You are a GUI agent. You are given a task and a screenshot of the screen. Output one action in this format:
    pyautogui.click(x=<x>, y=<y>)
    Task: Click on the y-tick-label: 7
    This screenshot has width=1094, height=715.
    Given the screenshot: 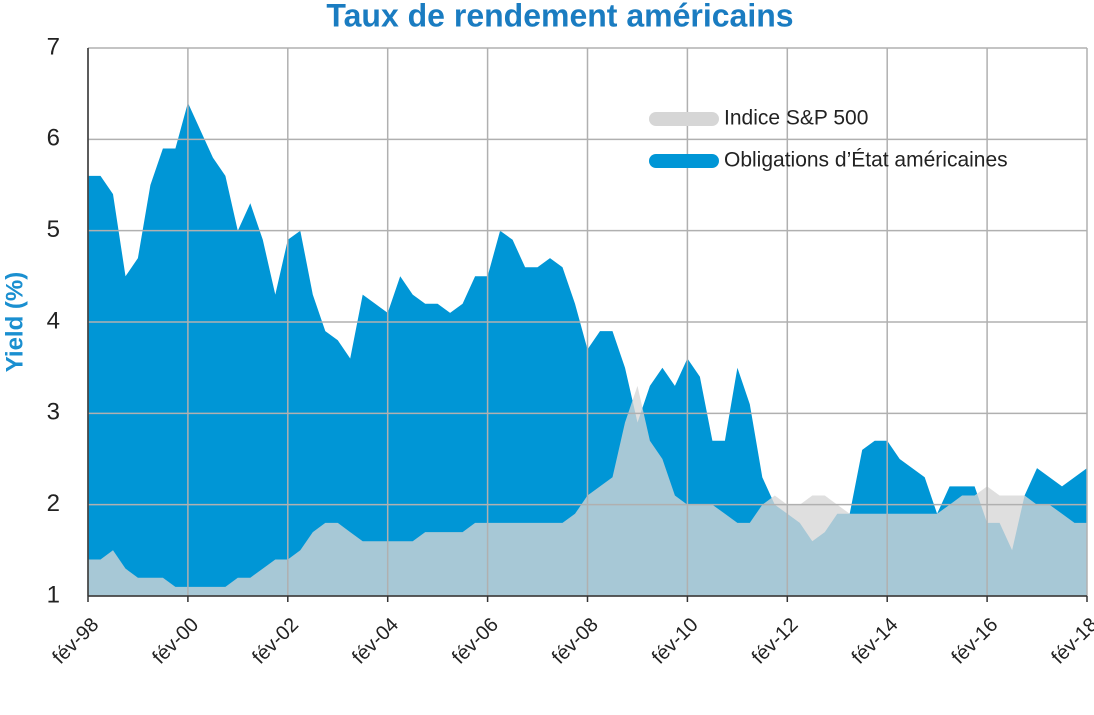 What is the action you would take?
    pyautogui.click(x=53, y=46)
    